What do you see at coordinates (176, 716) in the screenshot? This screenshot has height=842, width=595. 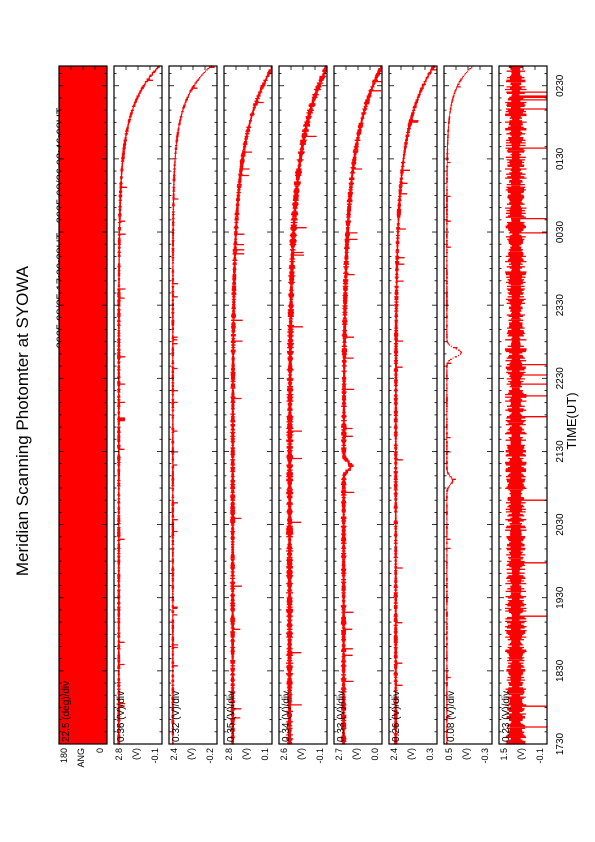 I see `scale-label: 0.32 (V)/div` at bounding box center [176, 716].